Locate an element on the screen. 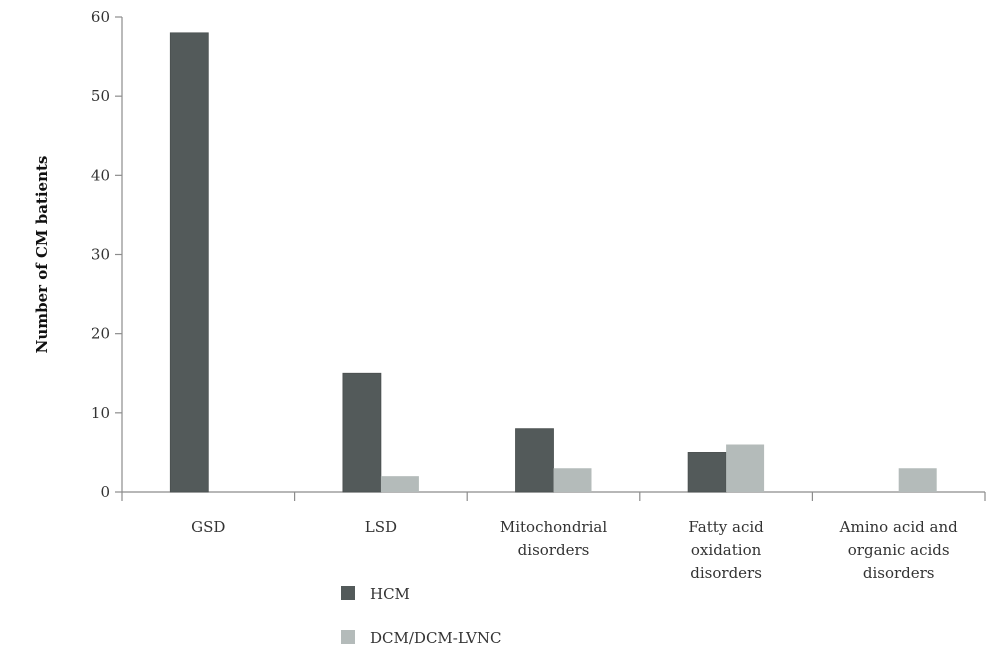 This screenshot has width=1000, height=651. legend: HCM DCM/DCM-LVNC is located at coordinates (421, 616).